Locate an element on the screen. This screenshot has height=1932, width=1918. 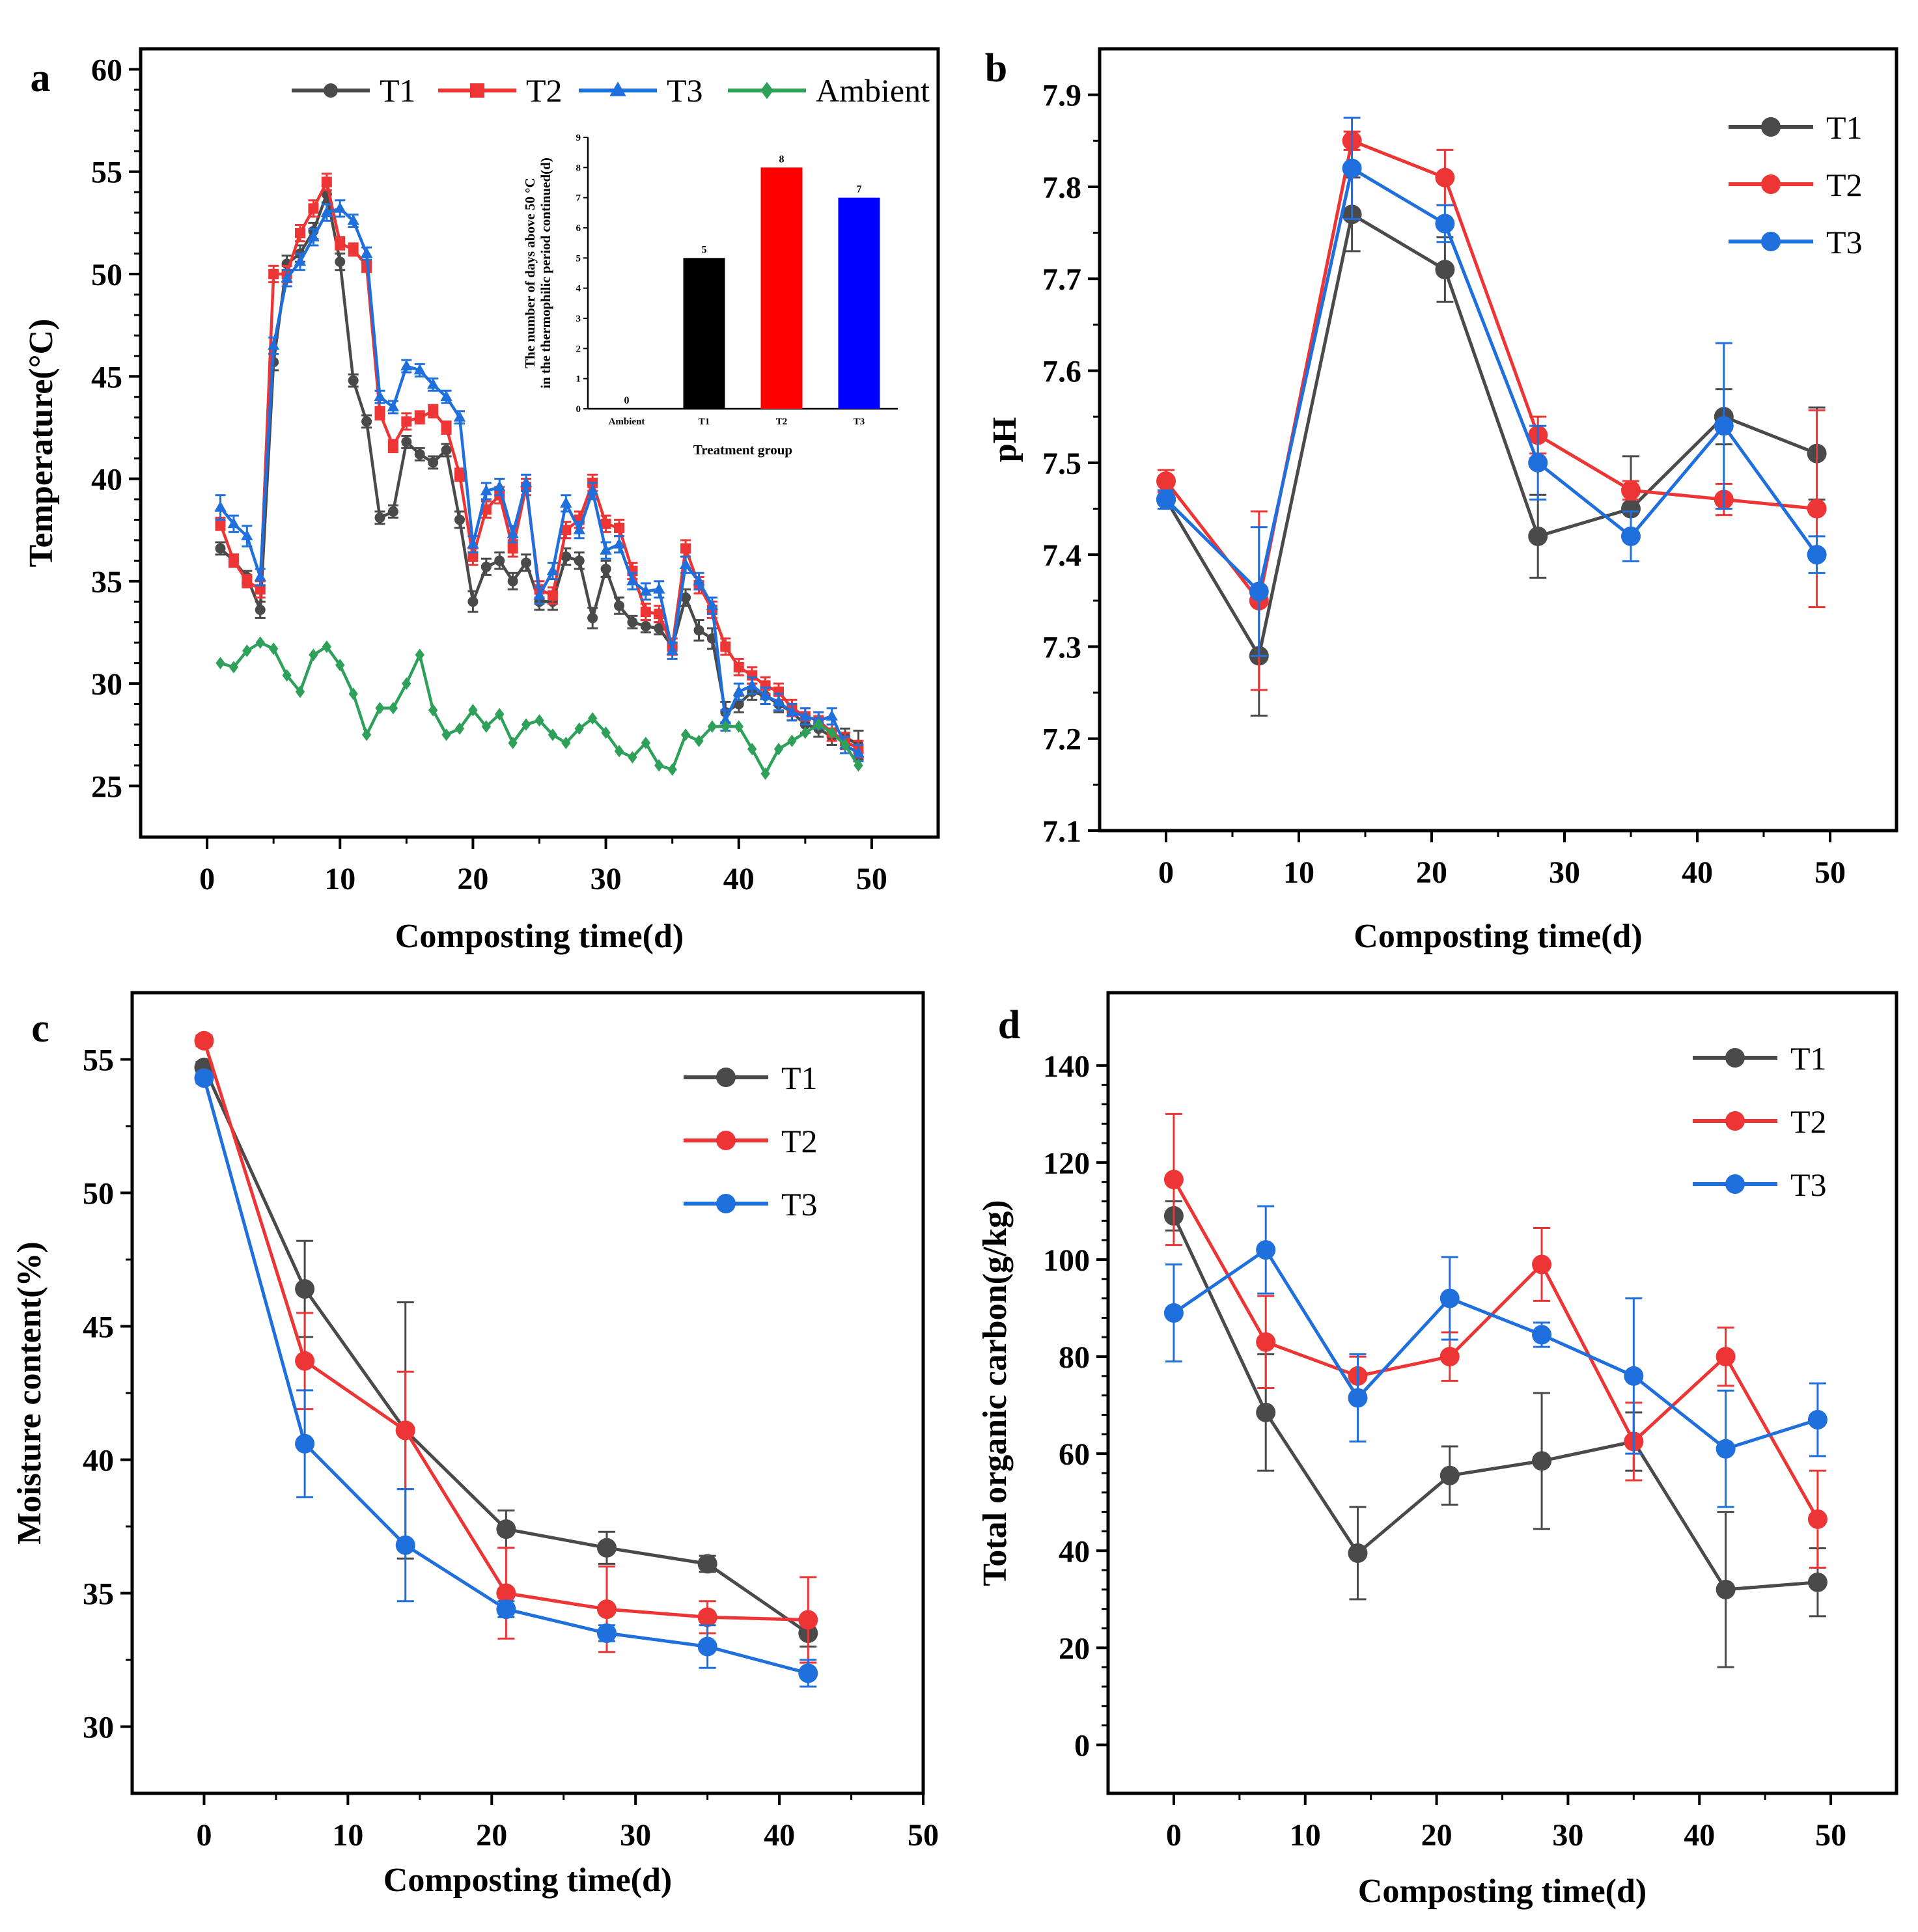
inset-x-tick-label: Ambient is located at coordinates (627, 422).